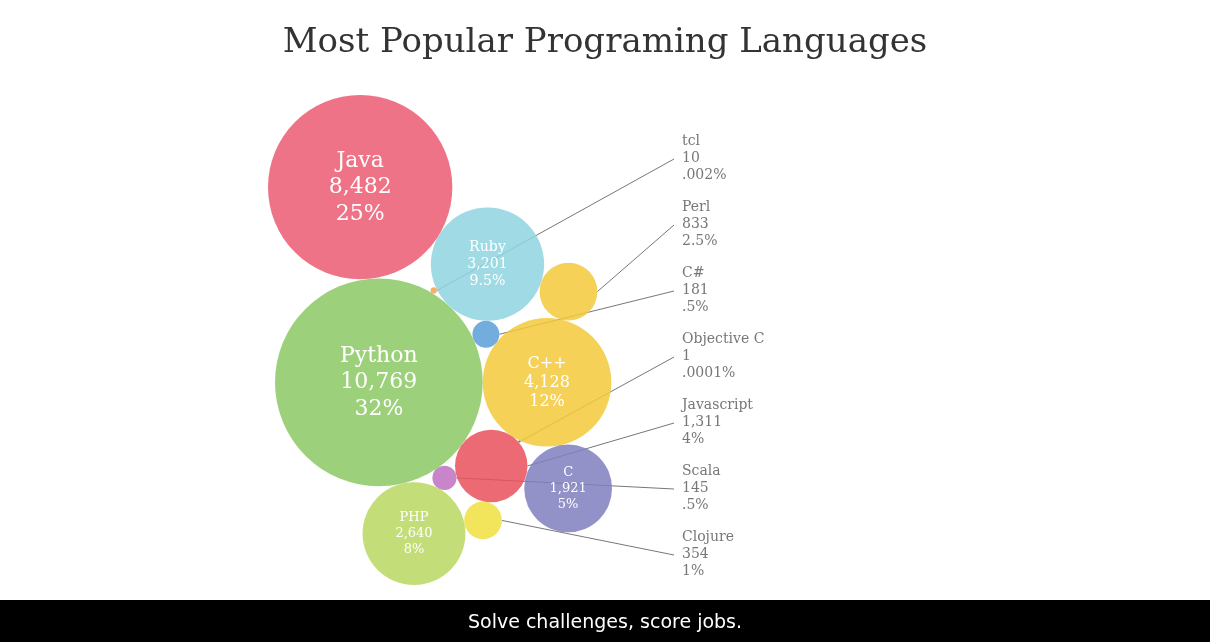 This screenshot has height=642, width=1210. Describe the element at coordinates (709, 372) in the screenshot. I see `data-label: .0001%` at that location.